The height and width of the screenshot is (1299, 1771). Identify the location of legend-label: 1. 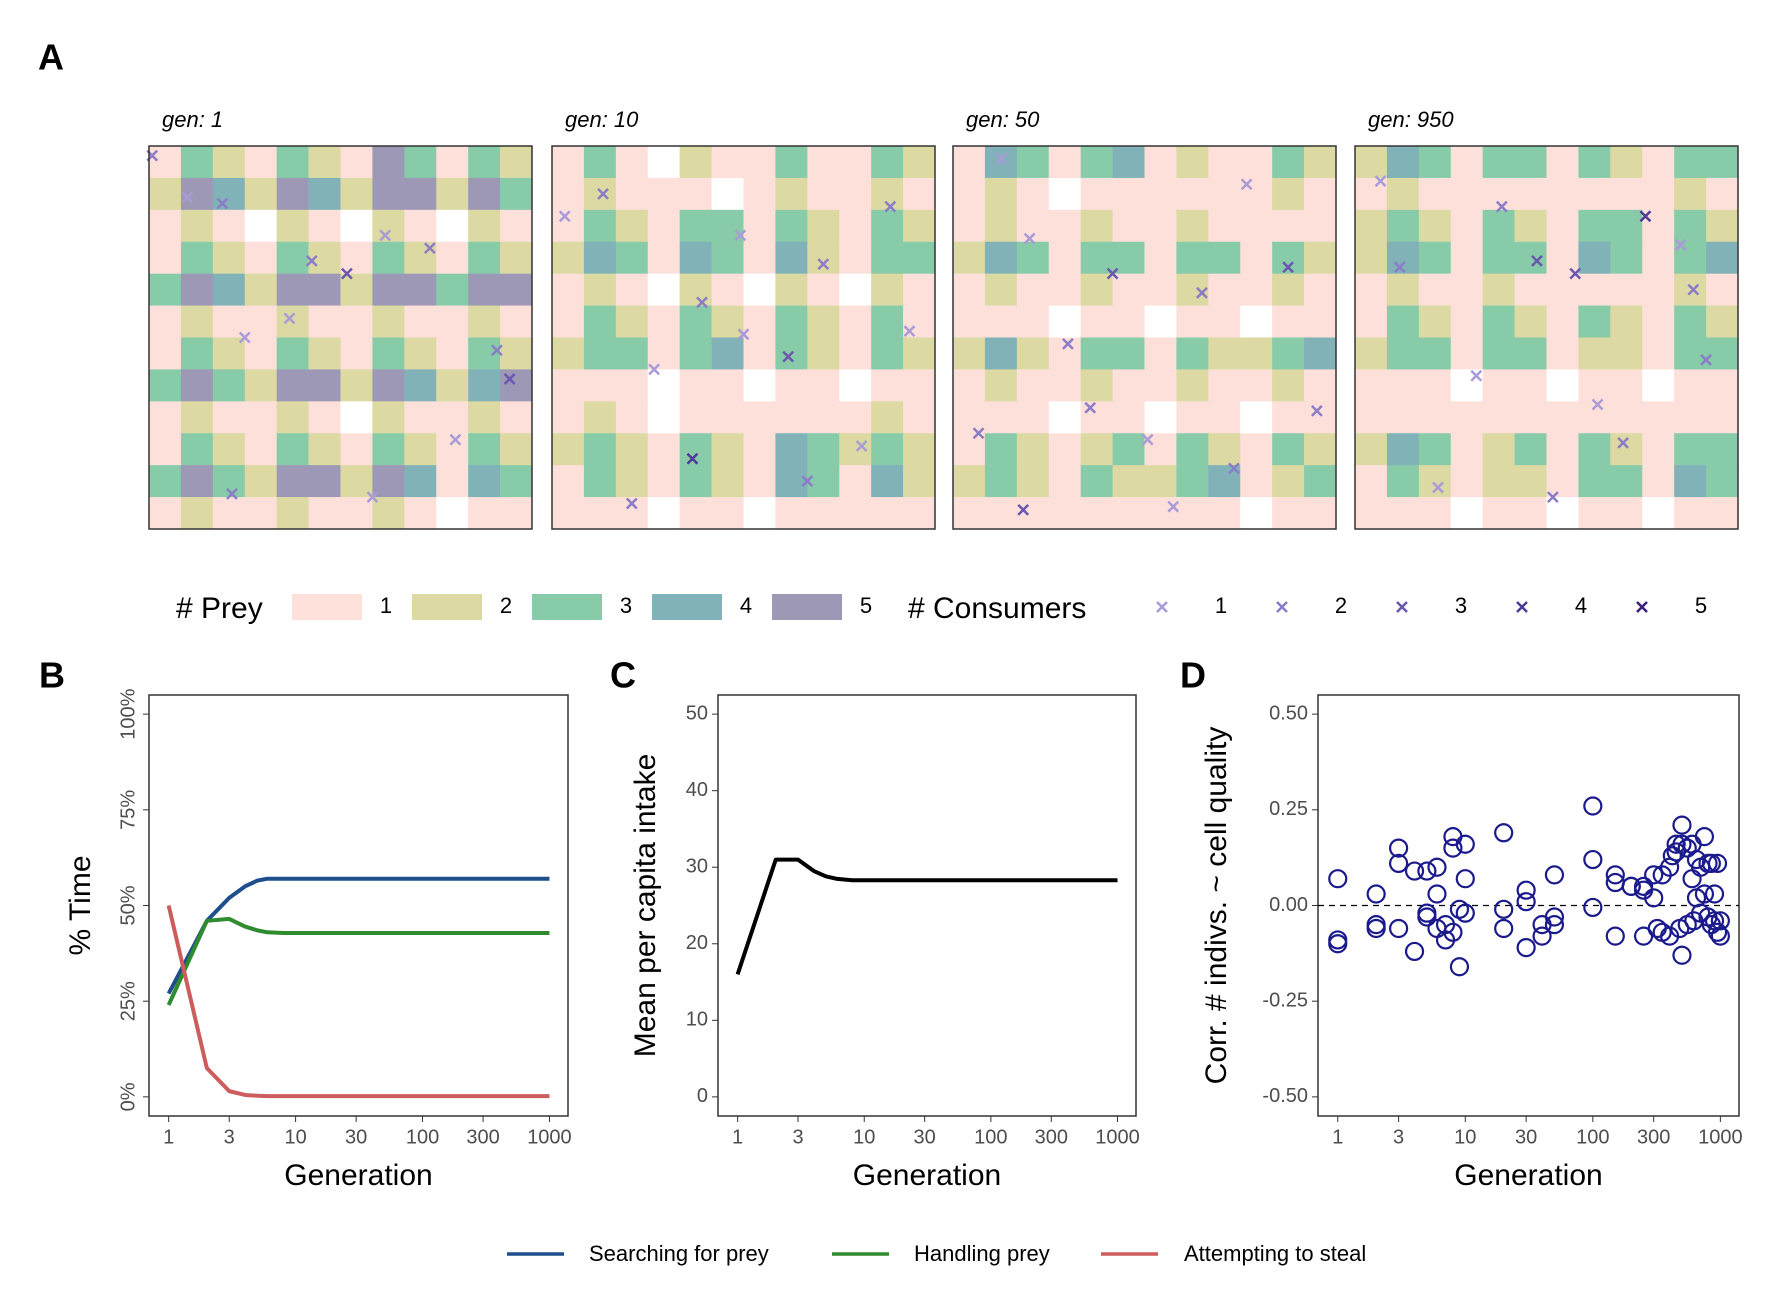
(1221, 605).